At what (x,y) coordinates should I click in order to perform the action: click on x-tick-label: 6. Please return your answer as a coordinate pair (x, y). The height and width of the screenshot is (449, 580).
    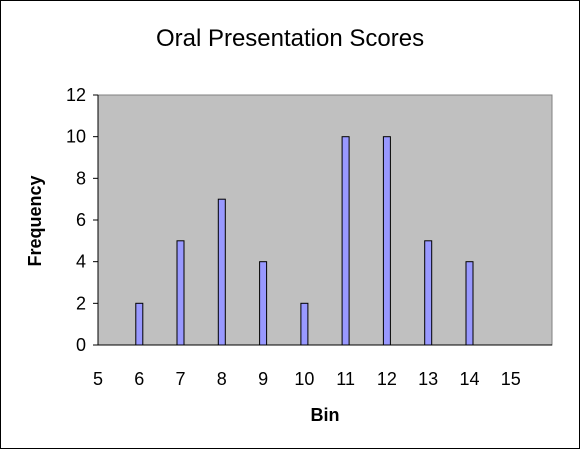
    Looking at the image, I should click on (139, 379).